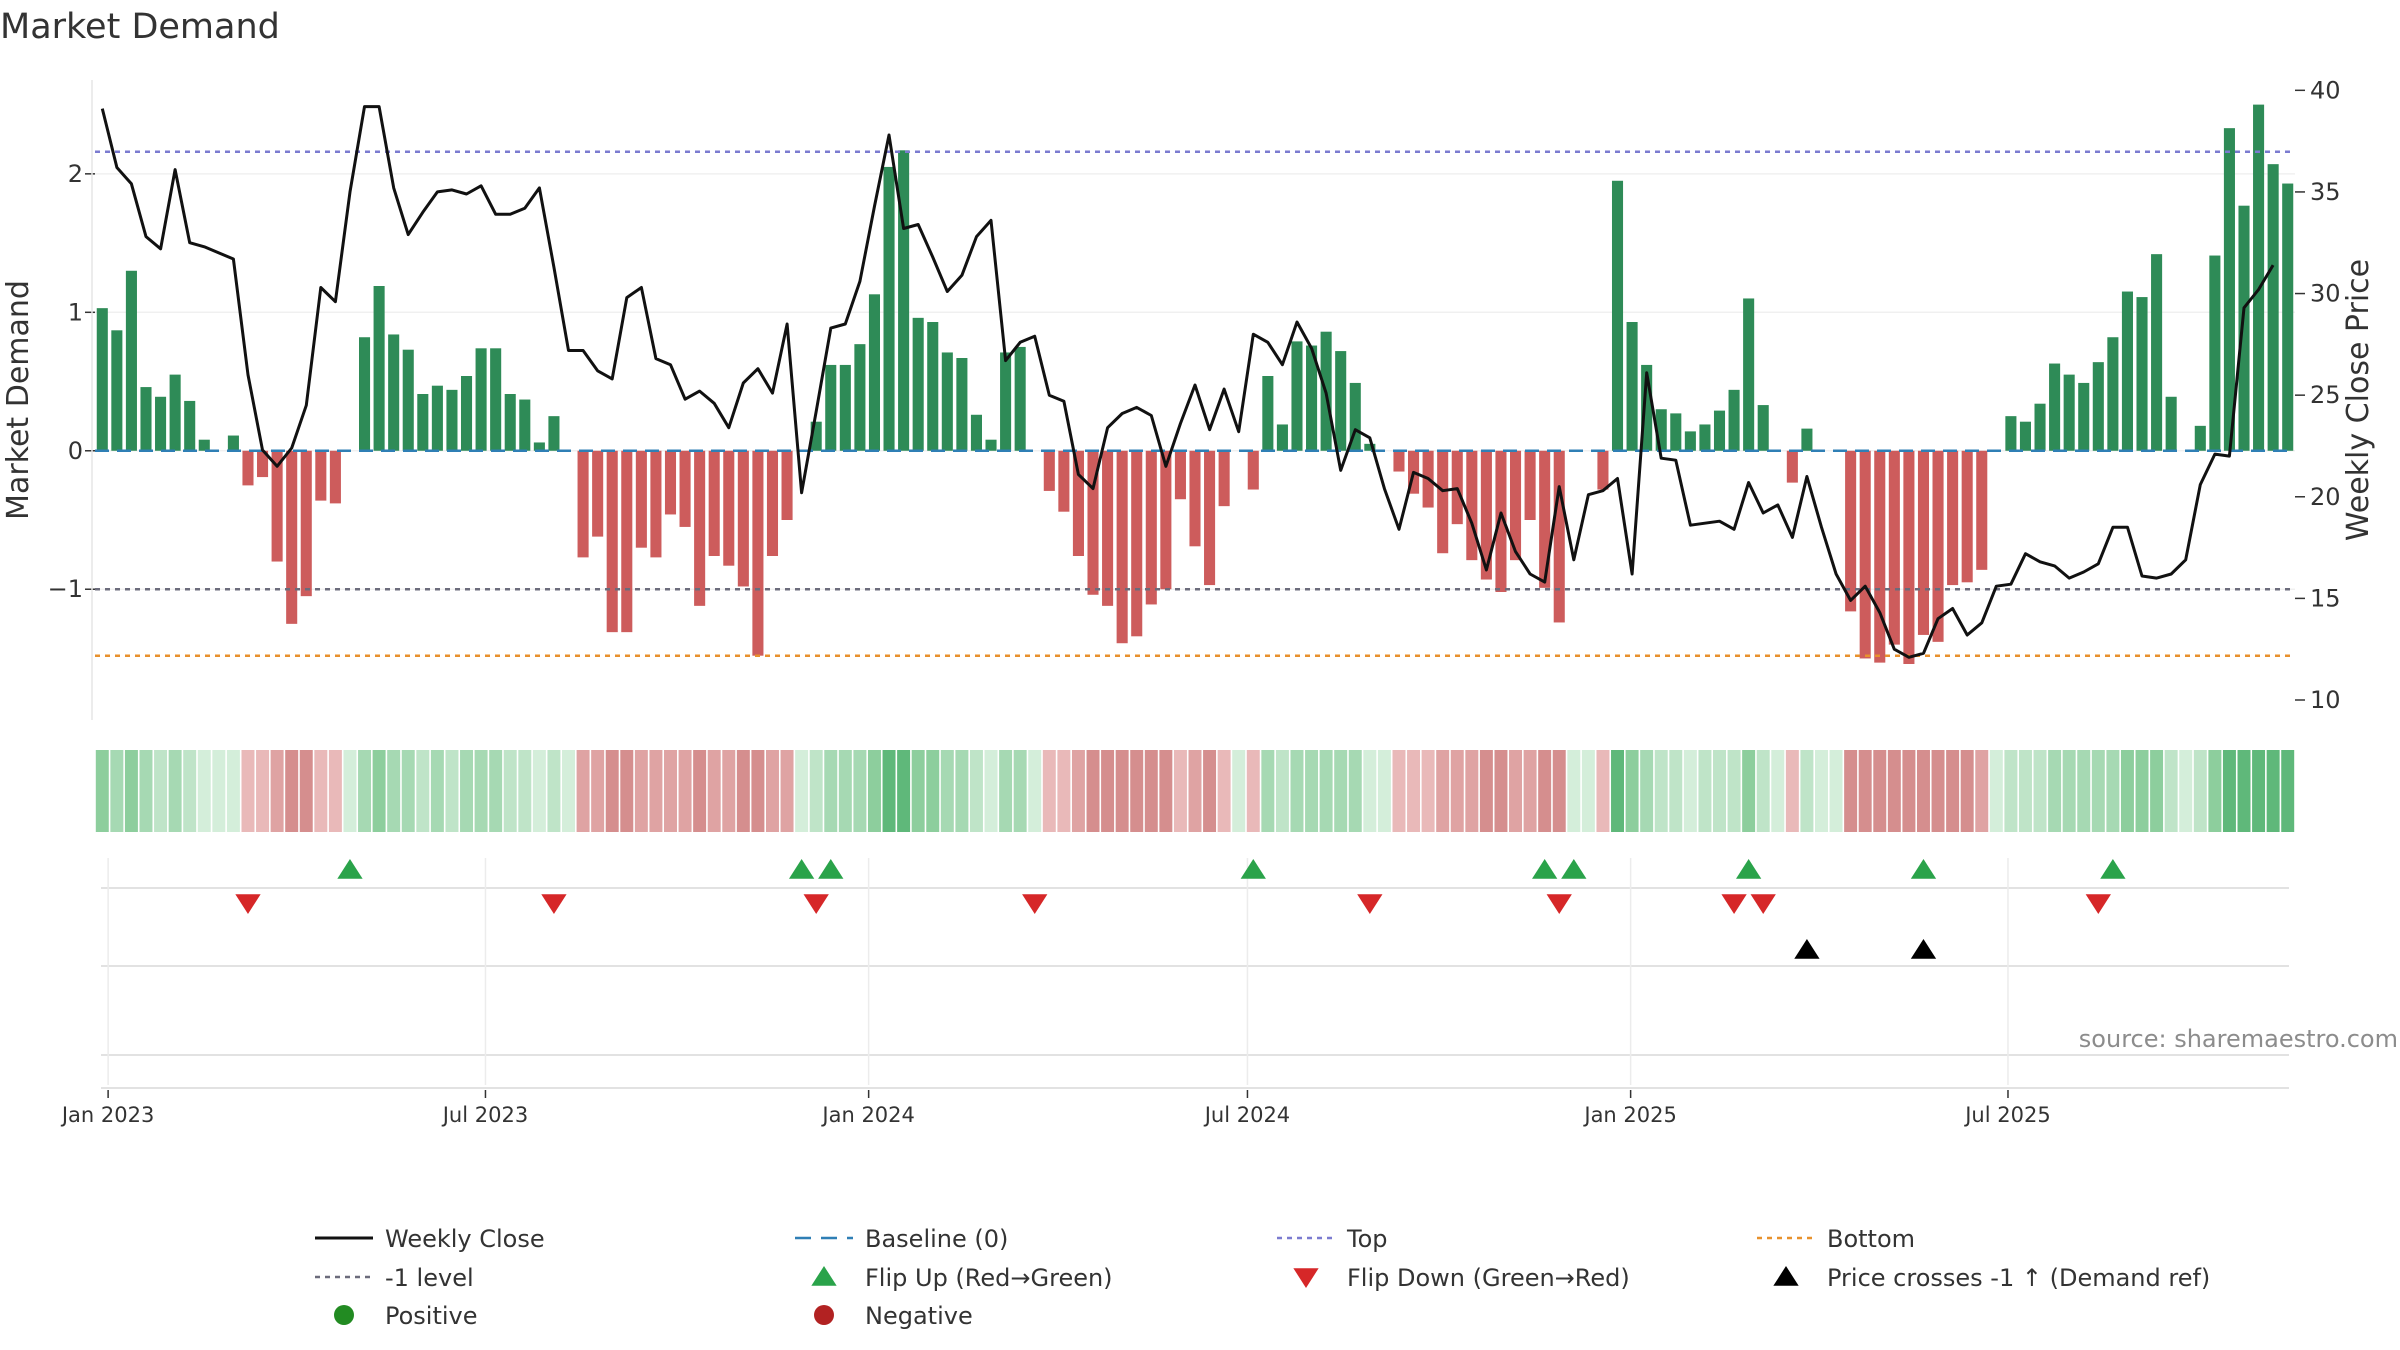 This screenshot has width=2400, height=1350. Describe the element at coordinates (65, 589) in the screenshot. I see `y-tick-label: −1` at that location.